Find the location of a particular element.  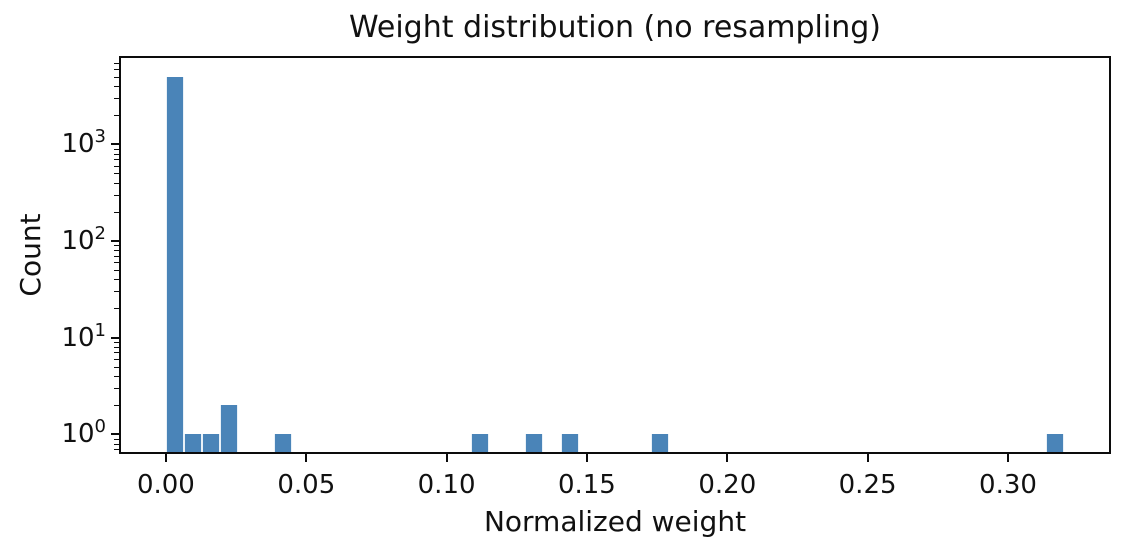

x-axis-tick-label: 0.15 is located at coordinates (586, 485).